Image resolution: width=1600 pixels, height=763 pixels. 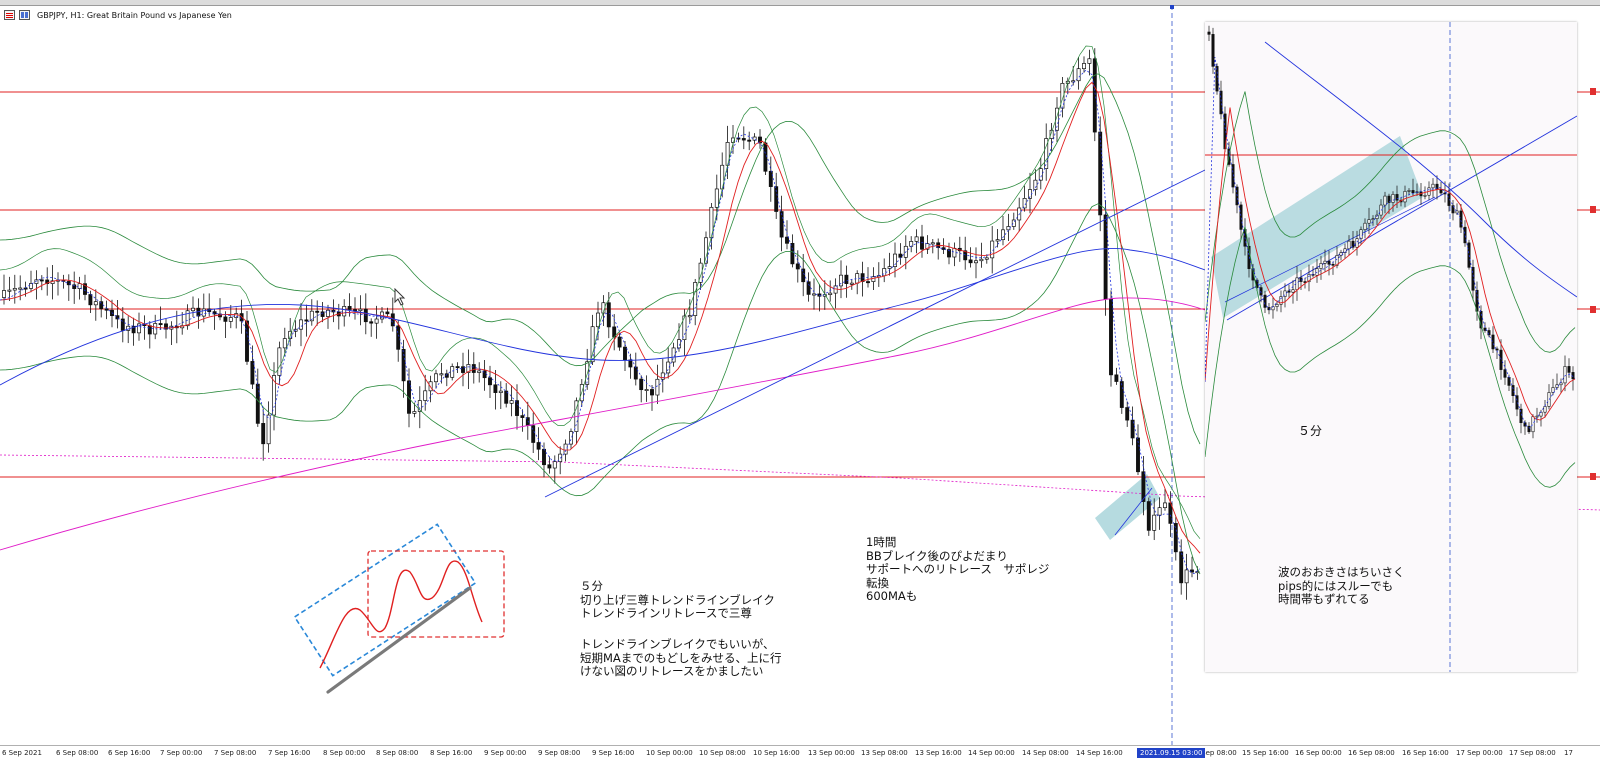 I want to click on support-marker, so click(x=1593, y=209).